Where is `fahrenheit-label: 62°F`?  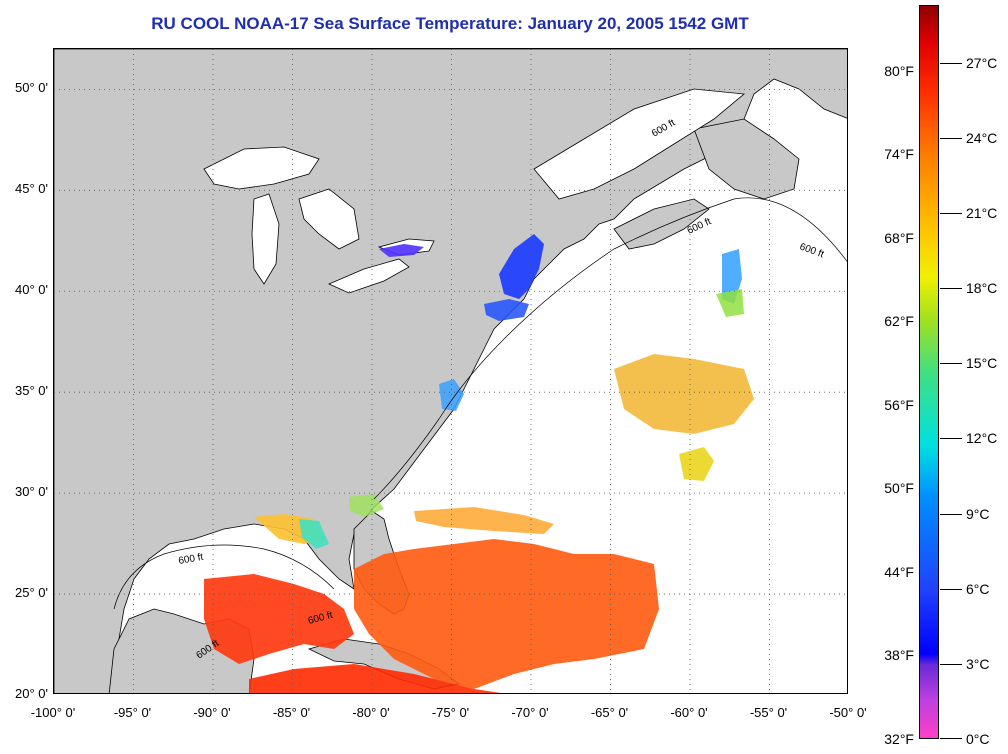 fahrenheit-label: 62°F is located at coordinates (899, 321).